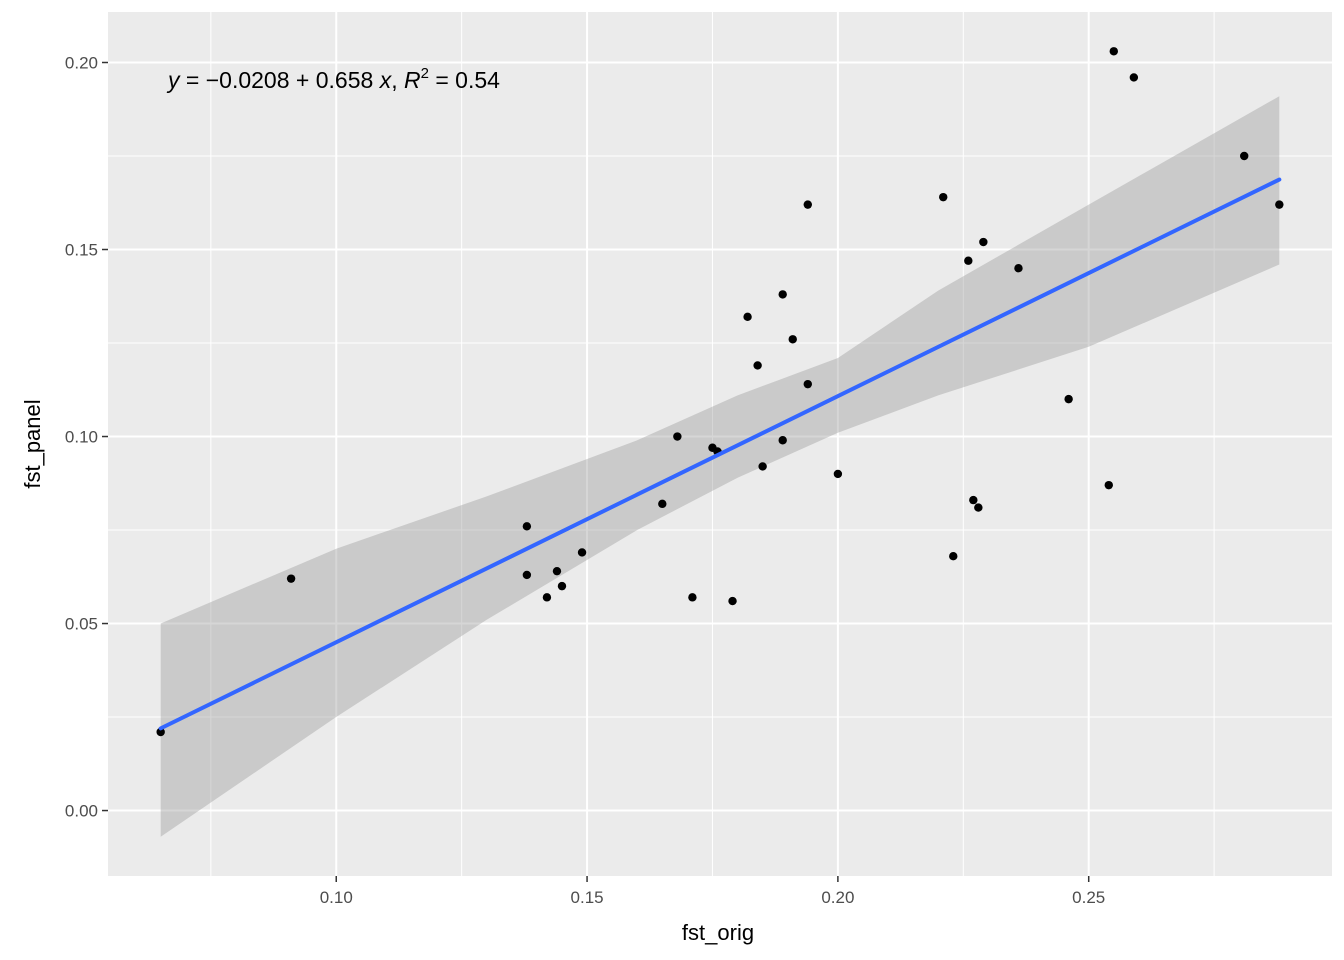 The image size is (1344, 960). I want to click on y-axis-ticks: 0.00 0.05 0.10 0.15 0.20, so click(86, 437).